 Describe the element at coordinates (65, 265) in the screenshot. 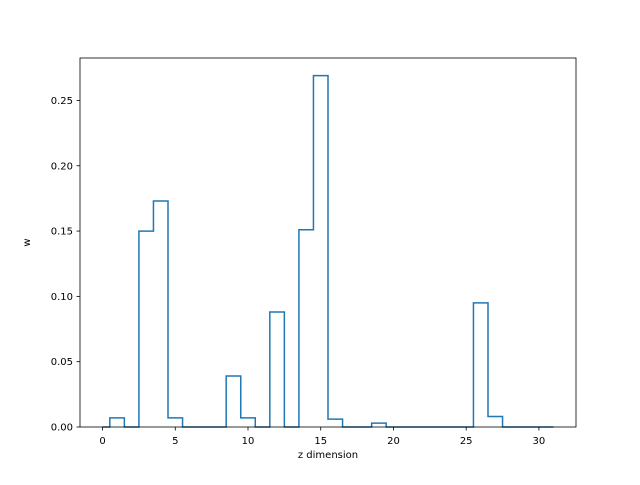

I see `y-axis-ticks: 0.00 0.05 0.10 0.15 0.20 0.25` at that location.